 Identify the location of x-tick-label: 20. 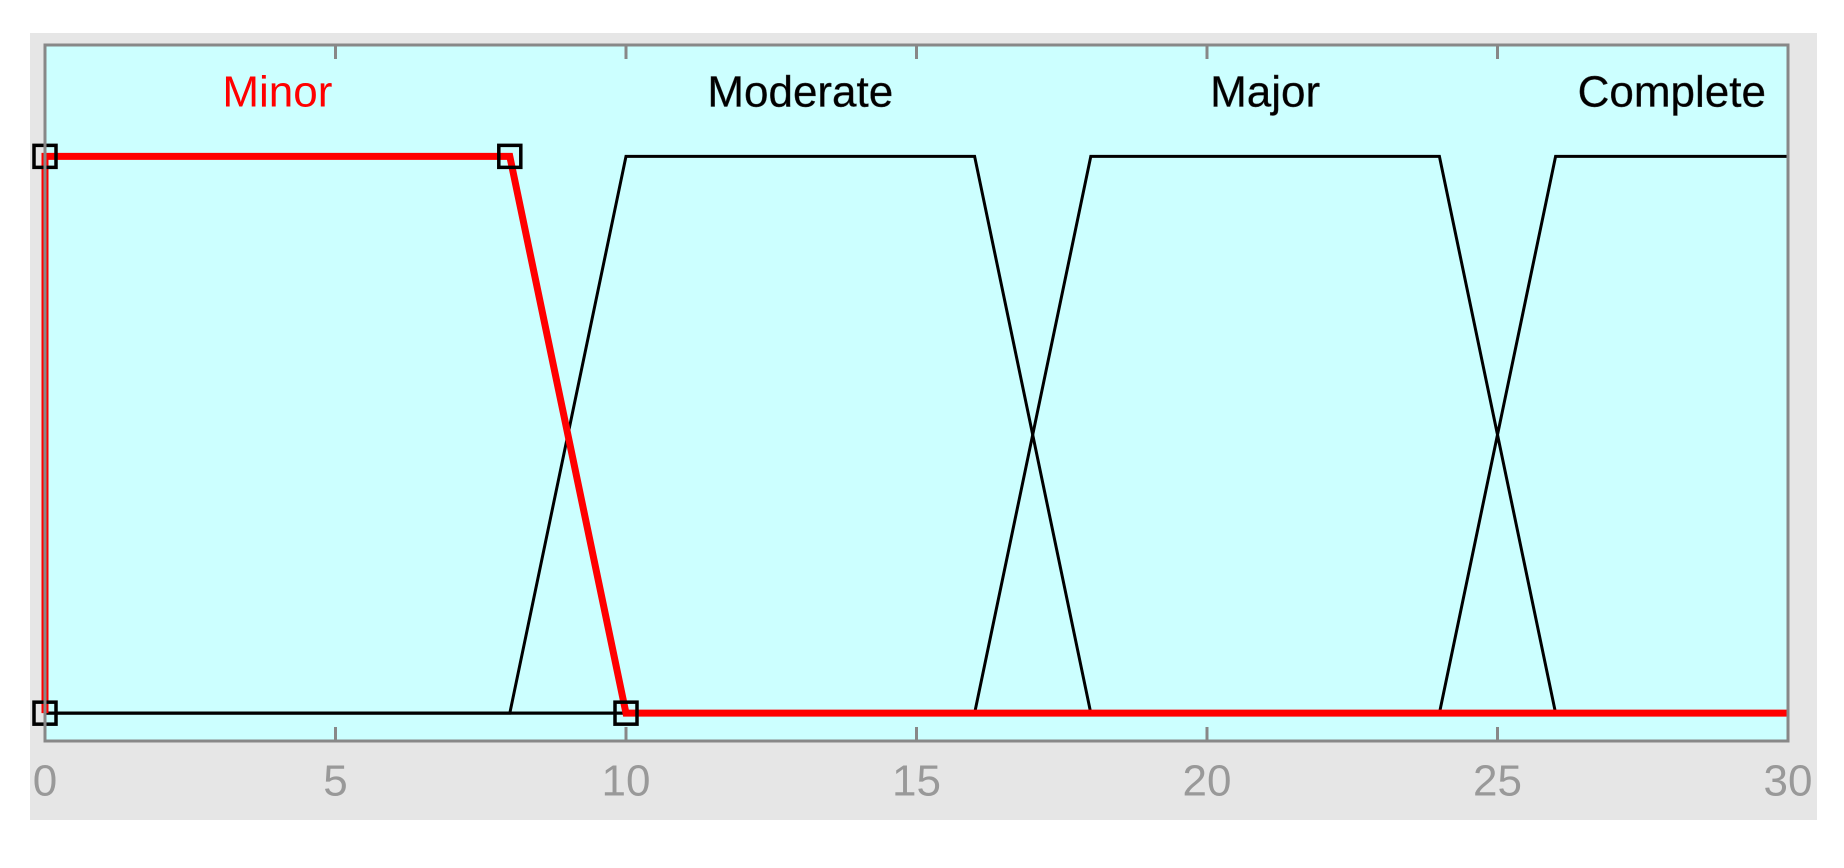
(1207, 781).